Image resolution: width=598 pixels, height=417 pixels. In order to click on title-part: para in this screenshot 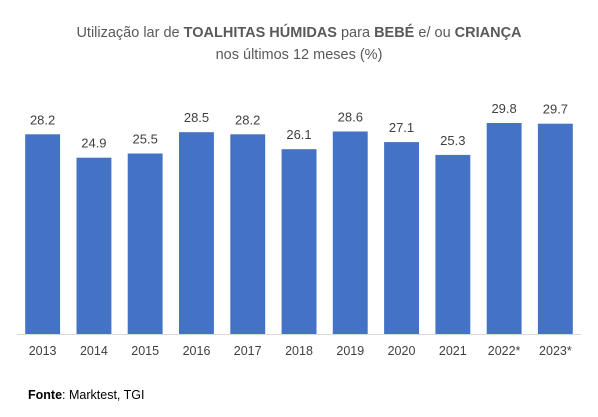, I will do `click(355, 33)`.